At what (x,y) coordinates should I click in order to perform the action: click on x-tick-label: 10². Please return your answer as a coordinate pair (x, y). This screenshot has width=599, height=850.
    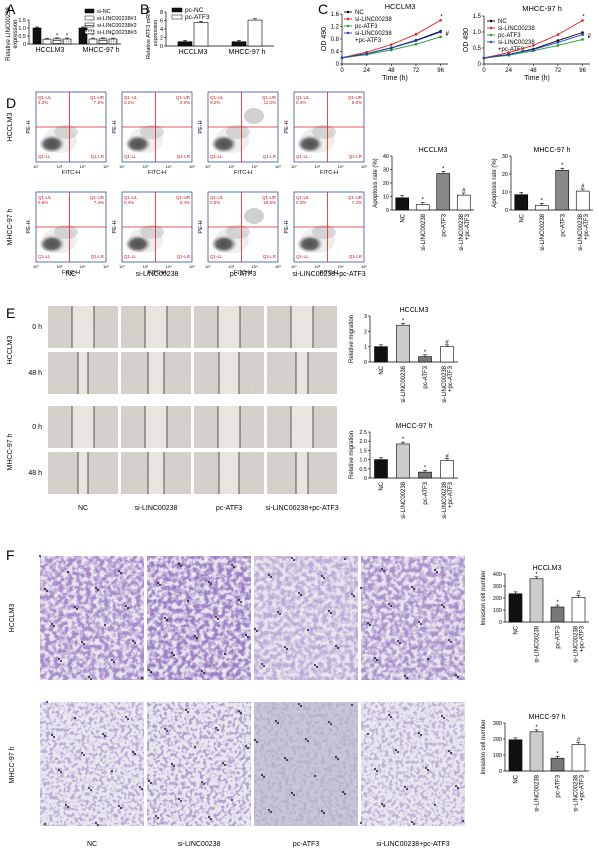
    Looking at the image, I should click on (59, 166).